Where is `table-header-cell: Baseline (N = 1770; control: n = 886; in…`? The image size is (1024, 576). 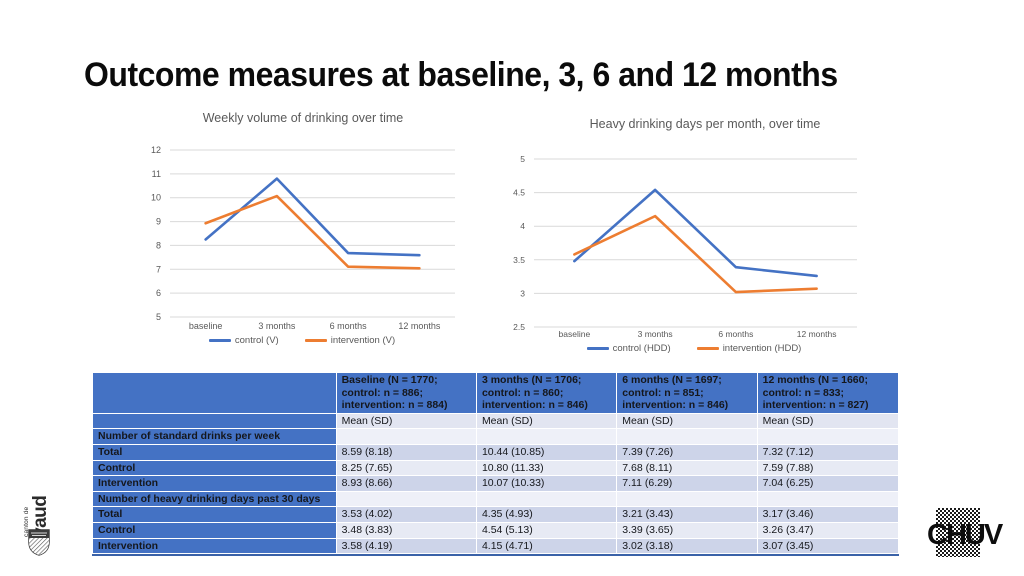 table-header-cell: Baseline (N = 1770; control: n = 886; in… is located at coordinates (406, 393).